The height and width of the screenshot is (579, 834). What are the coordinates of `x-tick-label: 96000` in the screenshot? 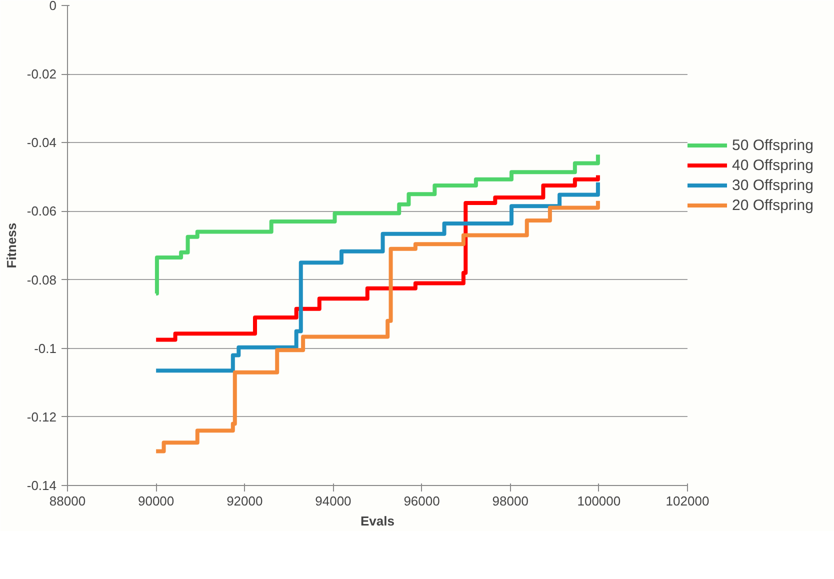 It's located at (422, 501).